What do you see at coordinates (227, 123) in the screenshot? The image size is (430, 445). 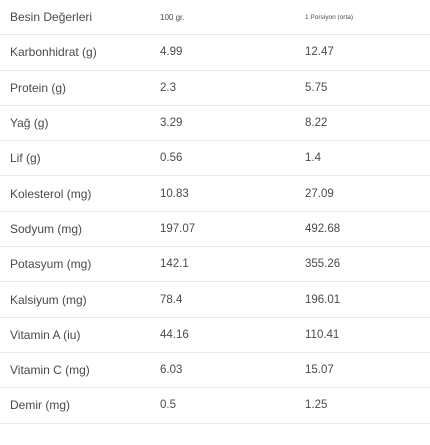 I see `value-per-100g: 3.29` at bounding box center [227, 123].